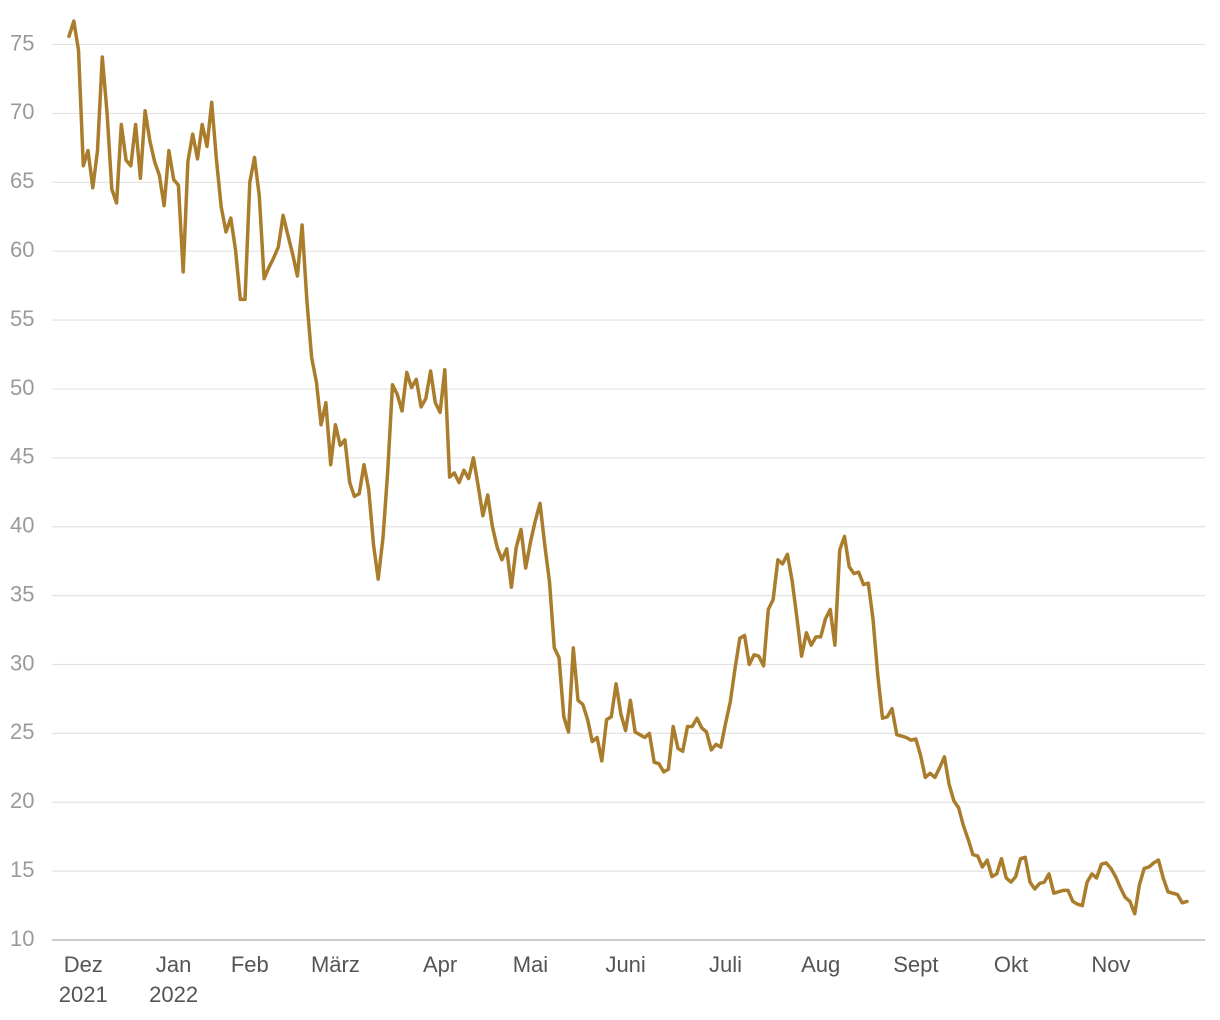 Image resolution: width=1220 pixels, height=1020 pixels. Describe the element at coordinates (1110, 964) in the screenshot. I see `x-tick-label: Nov` at that location.